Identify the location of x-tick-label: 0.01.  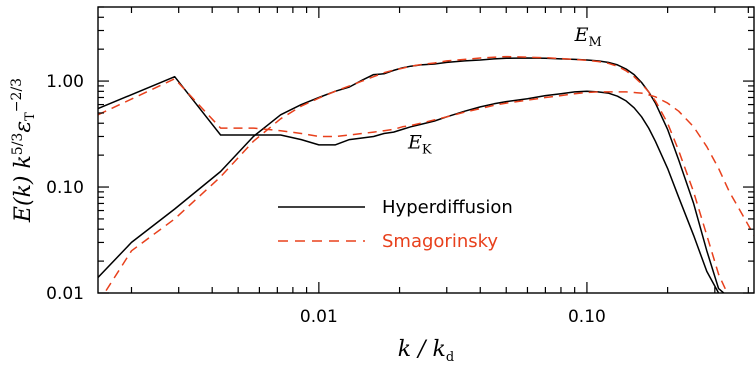
(319, 317).